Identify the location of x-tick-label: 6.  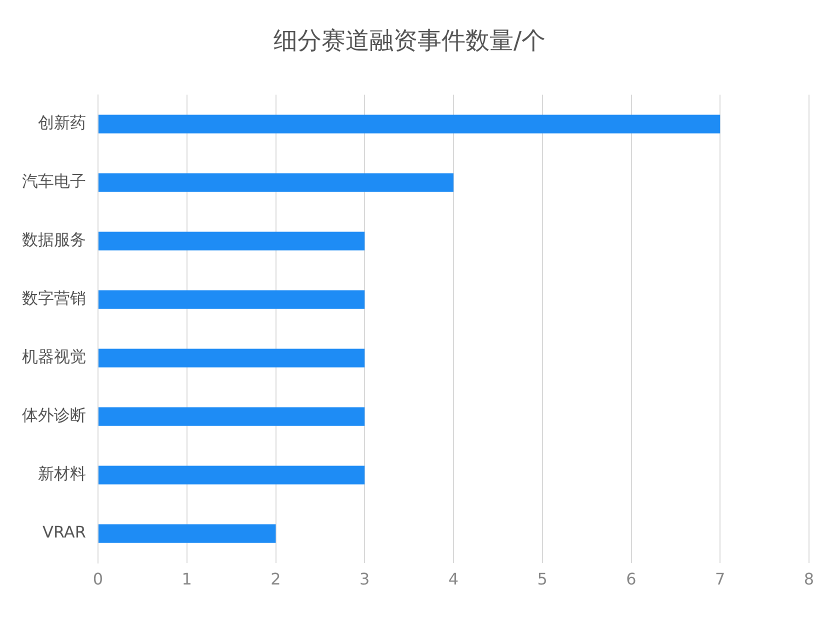
(631, 579).